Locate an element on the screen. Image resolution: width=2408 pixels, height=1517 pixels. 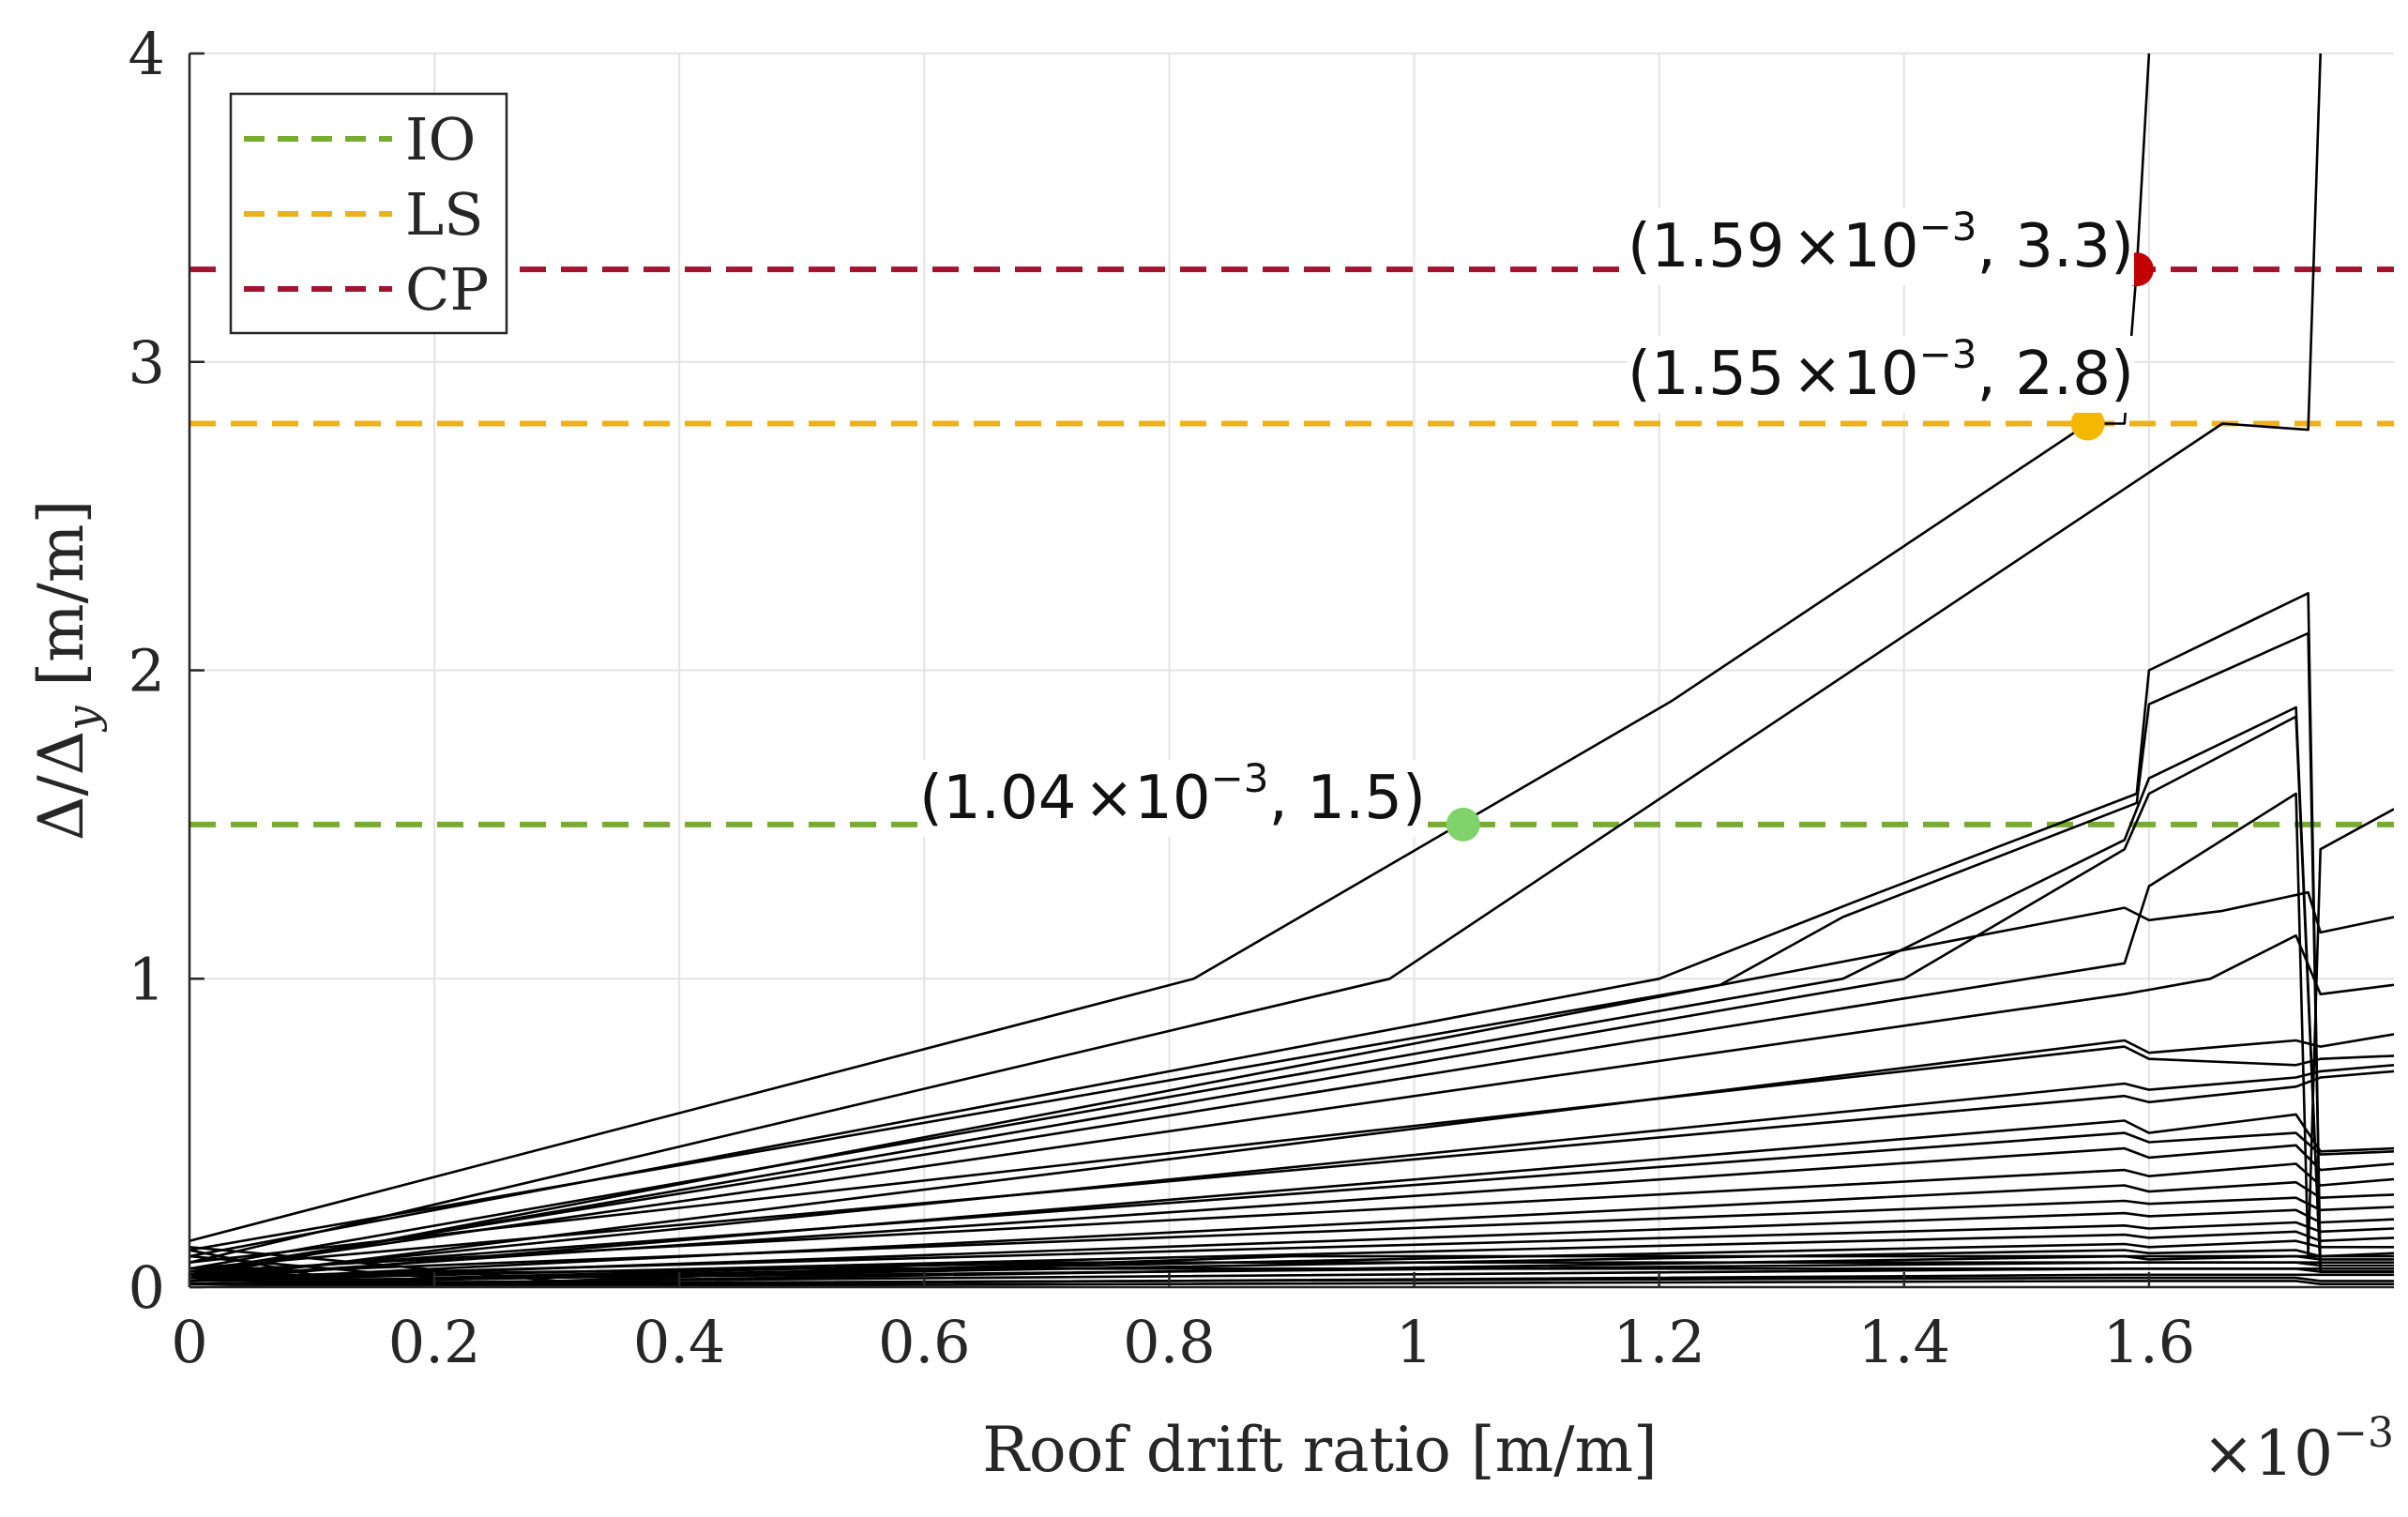
x-exponent-power: −3 is located at coordinates (2364, 1433).